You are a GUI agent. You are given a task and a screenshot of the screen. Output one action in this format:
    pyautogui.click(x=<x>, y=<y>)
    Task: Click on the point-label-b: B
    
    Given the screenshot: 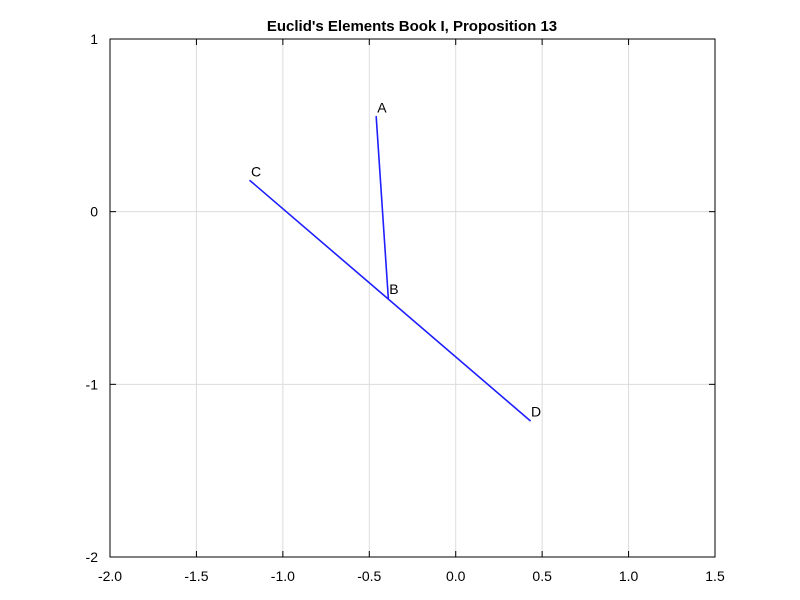 What is the action you would take?
    pyautogui.click(x=393, y=289)
    